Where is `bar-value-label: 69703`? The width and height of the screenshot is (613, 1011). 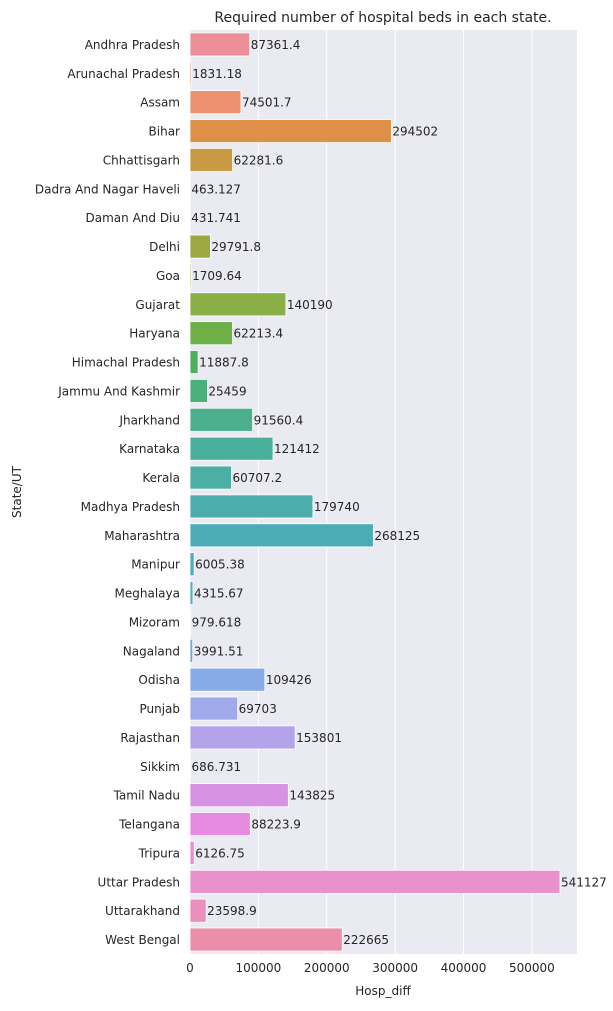
bar-value-label: 69703 is located at coordinates (258, 709).